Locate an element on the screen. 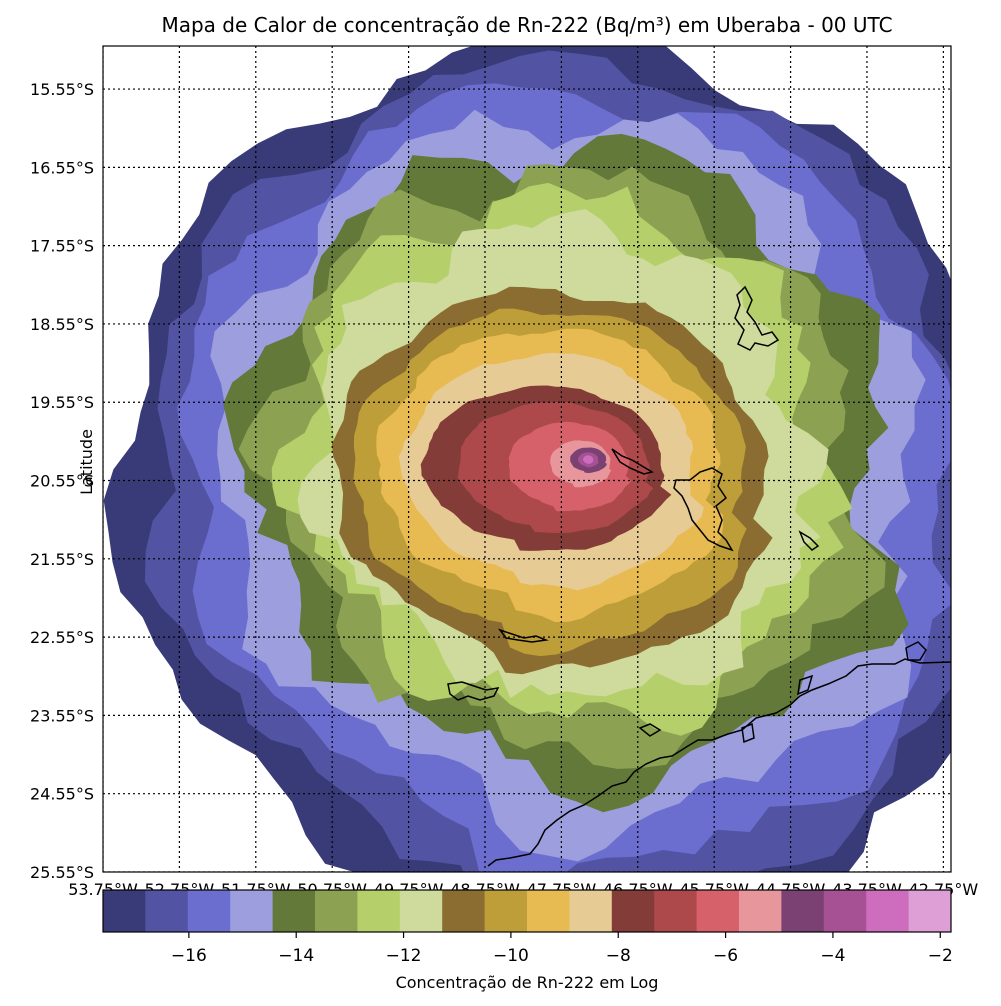  coast-inlet is located at coordinates (805, 685).